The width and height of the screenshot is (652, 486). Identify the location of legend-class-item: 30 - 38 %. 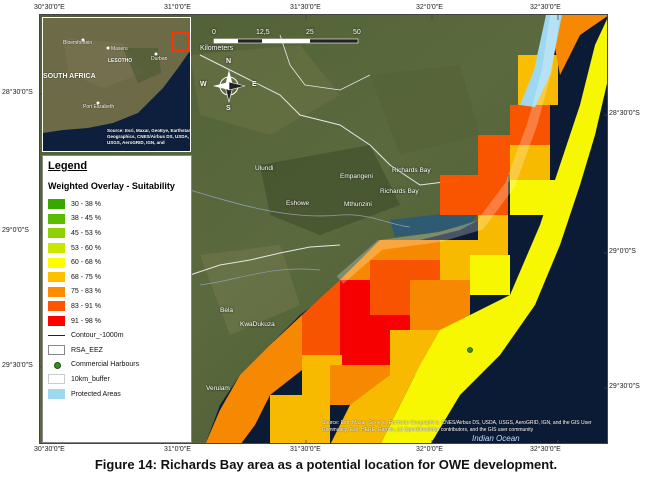
(117, 204).